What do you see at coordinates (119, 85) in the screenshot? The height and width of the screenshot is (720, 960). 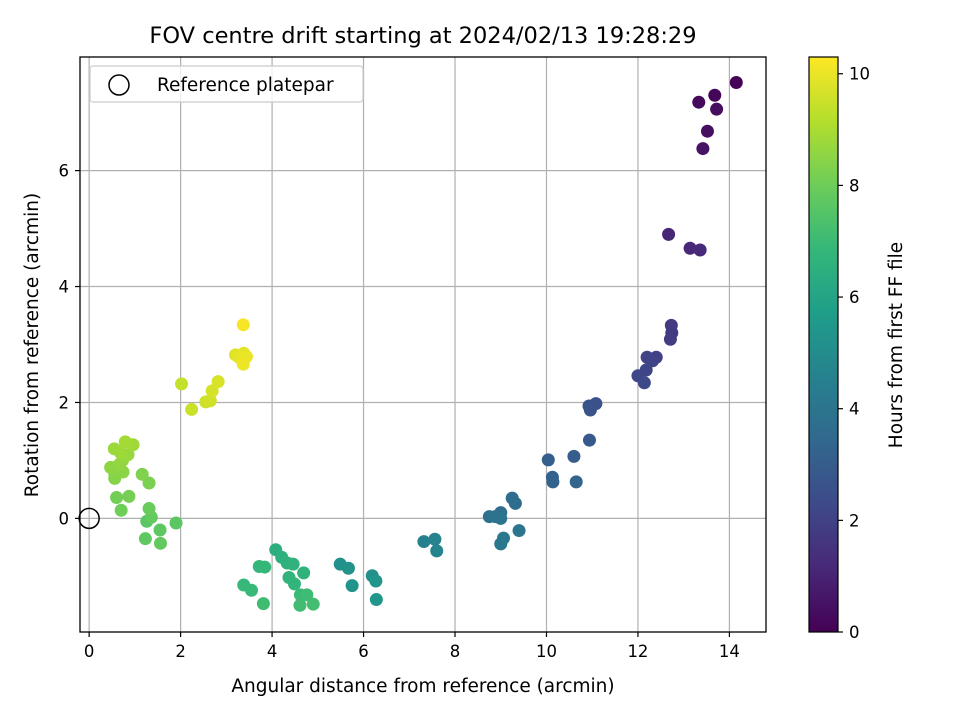 I see `legend-open-circle-marker` at bounding box center [119, 85].